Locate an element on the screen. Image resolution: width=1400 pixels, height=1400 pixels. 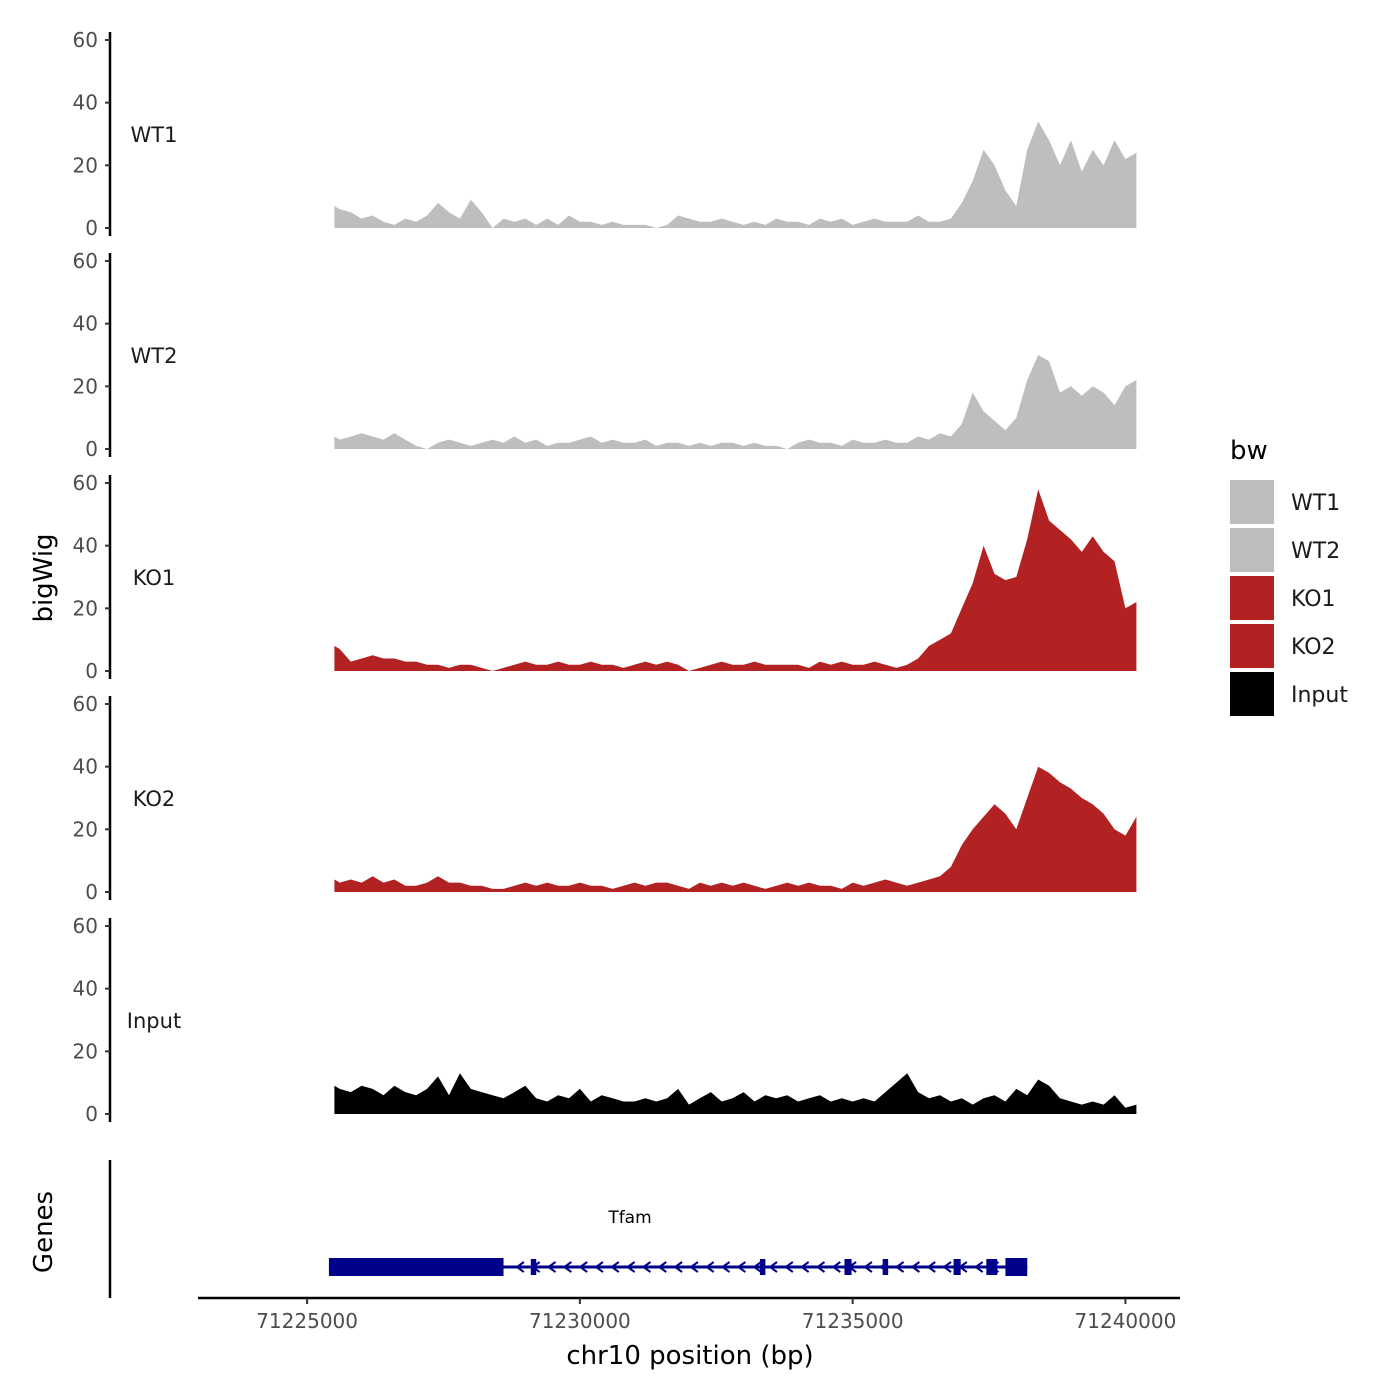
legend-label: KO1 is located at coordinates (1313, 599).